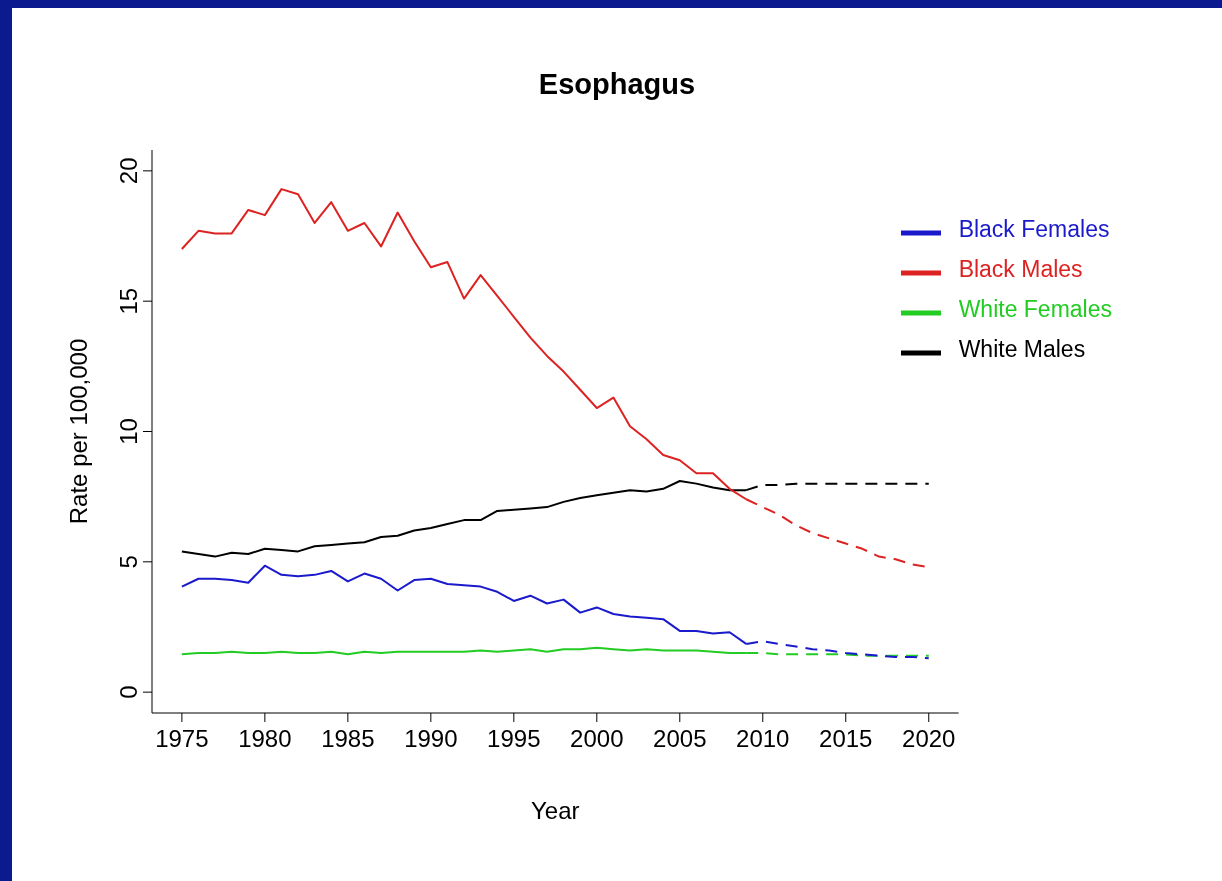 Image resolution: width=1222 pixels, height=881 pixels. Describe the element at coordinates (128, 171) in the screenshot. I see `y-tick-label: 20` at that location.